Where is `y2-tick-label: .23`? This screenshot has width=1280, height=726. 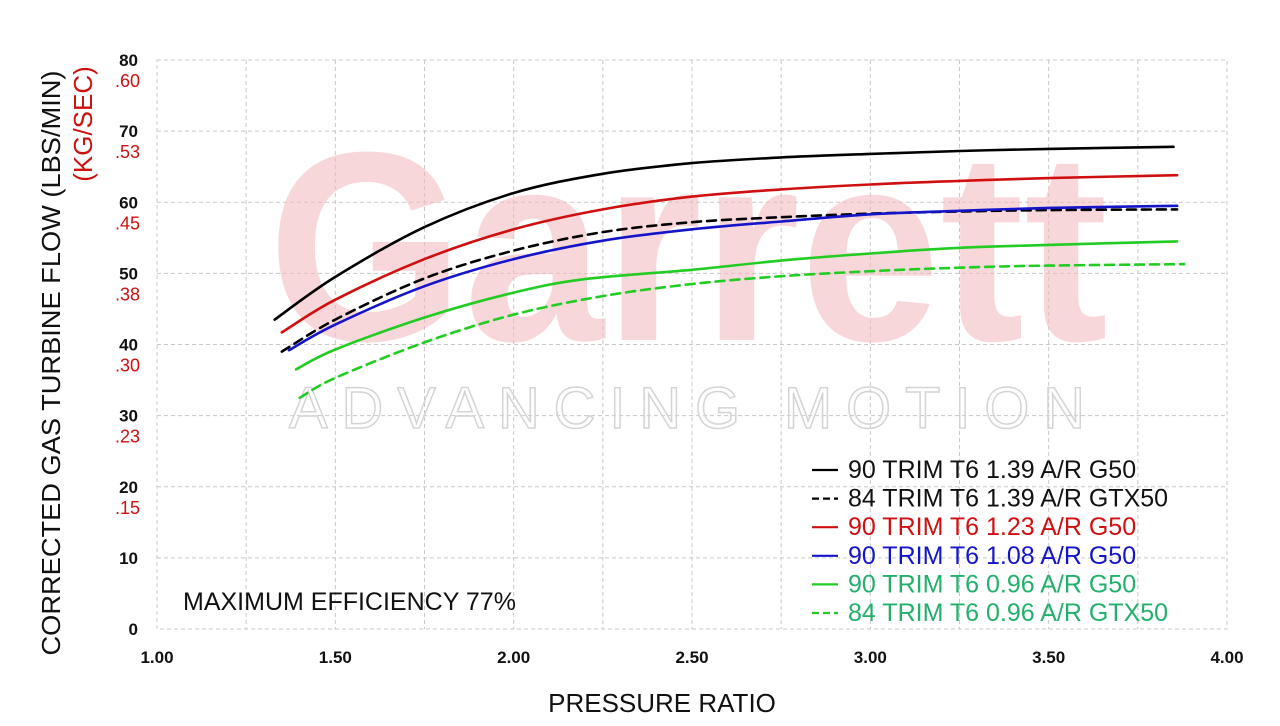 y2-tick-label: .23 is located at coordinates (127, 437).